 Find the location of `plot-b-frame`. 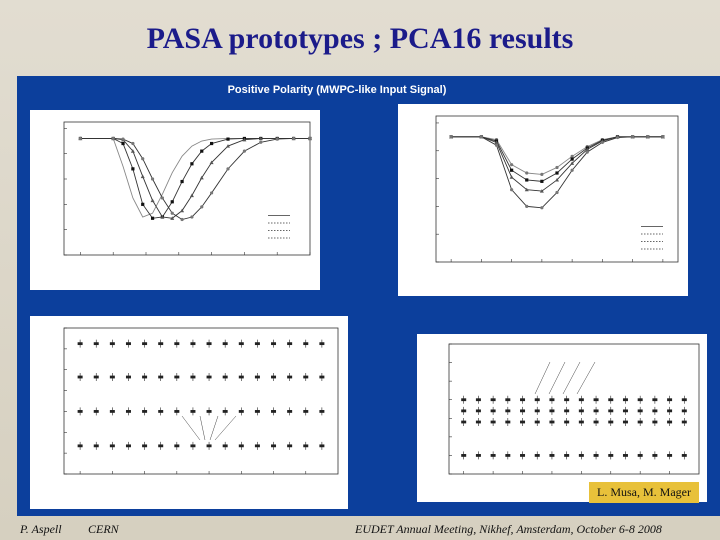

plot-b-frame is located at coordinates (543, 200).